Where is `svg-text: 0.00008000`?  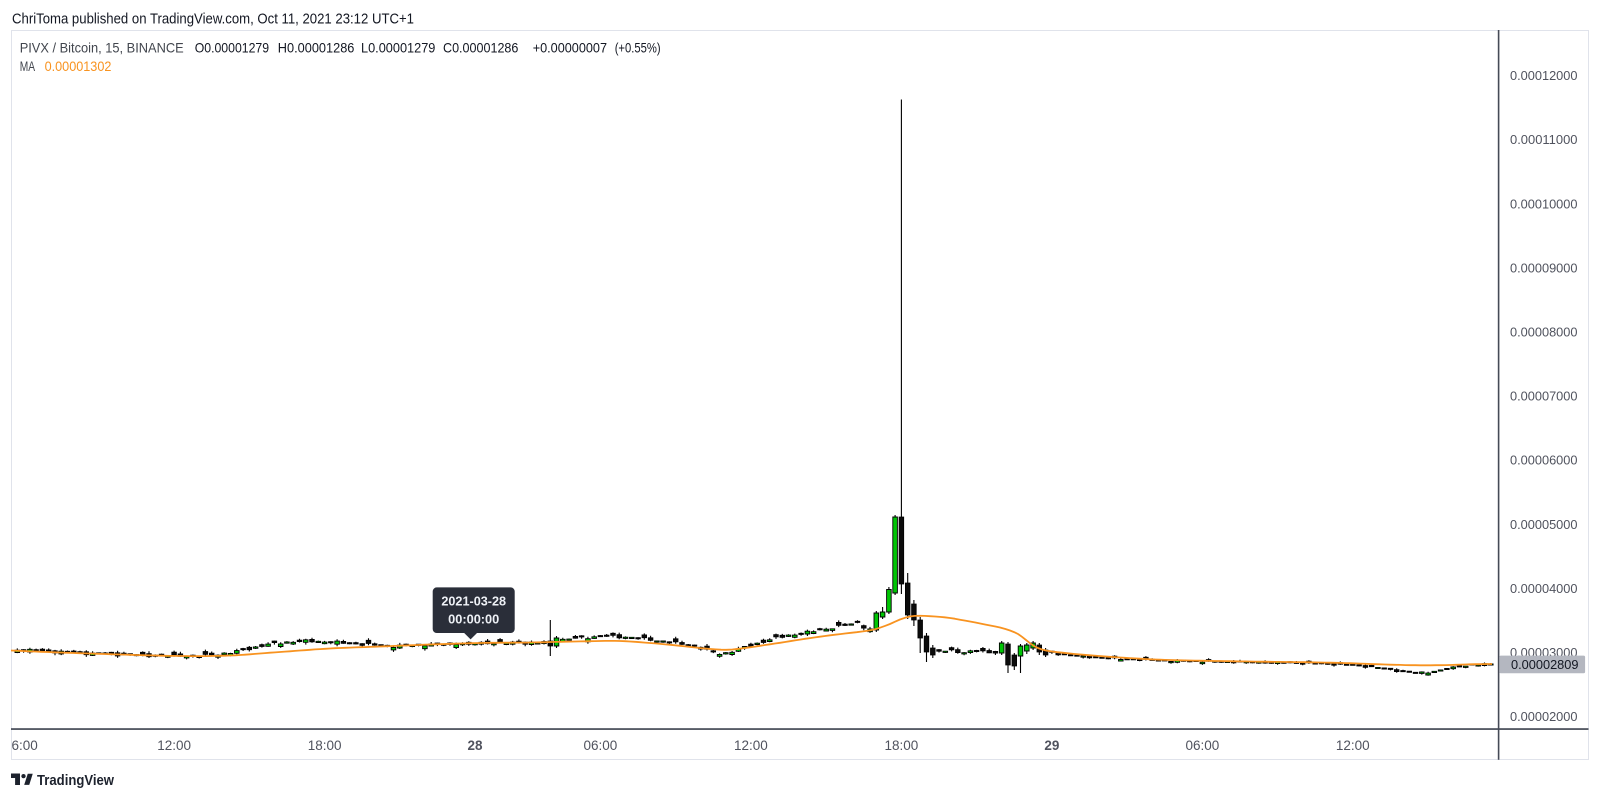
svg-text: 0.00008000 is located at coordinates (1544, 332).